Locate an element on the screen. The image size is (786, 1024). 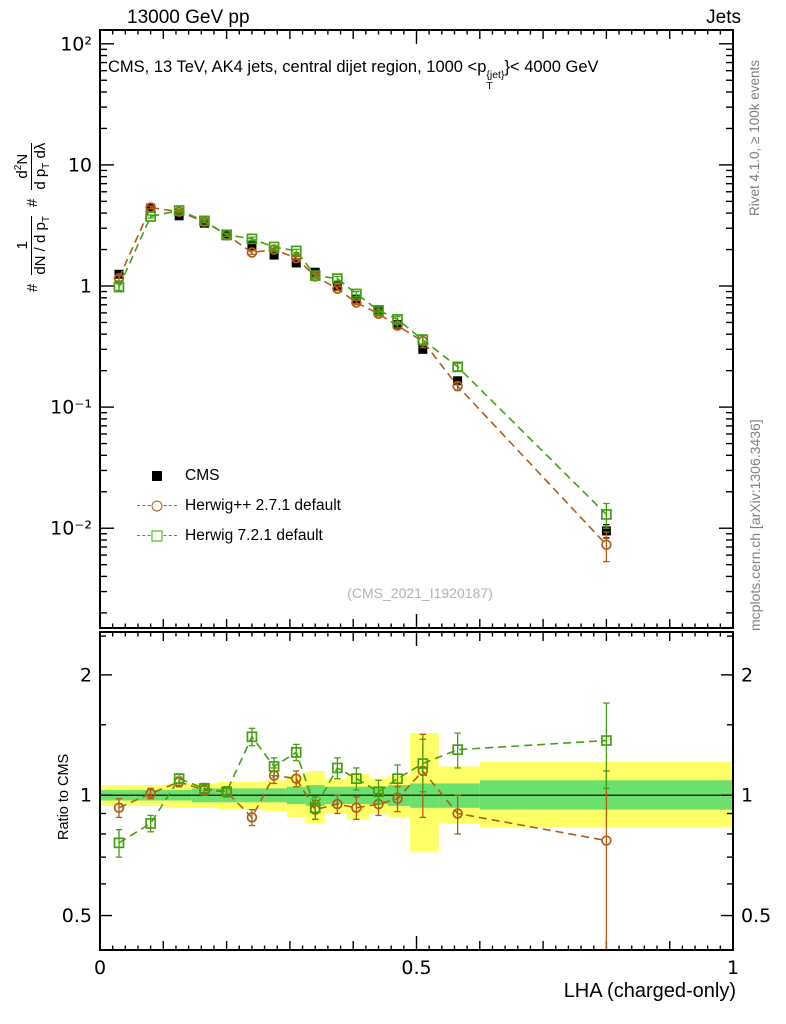
main-ytick-label: 10² is located at coordinates (76, 44).